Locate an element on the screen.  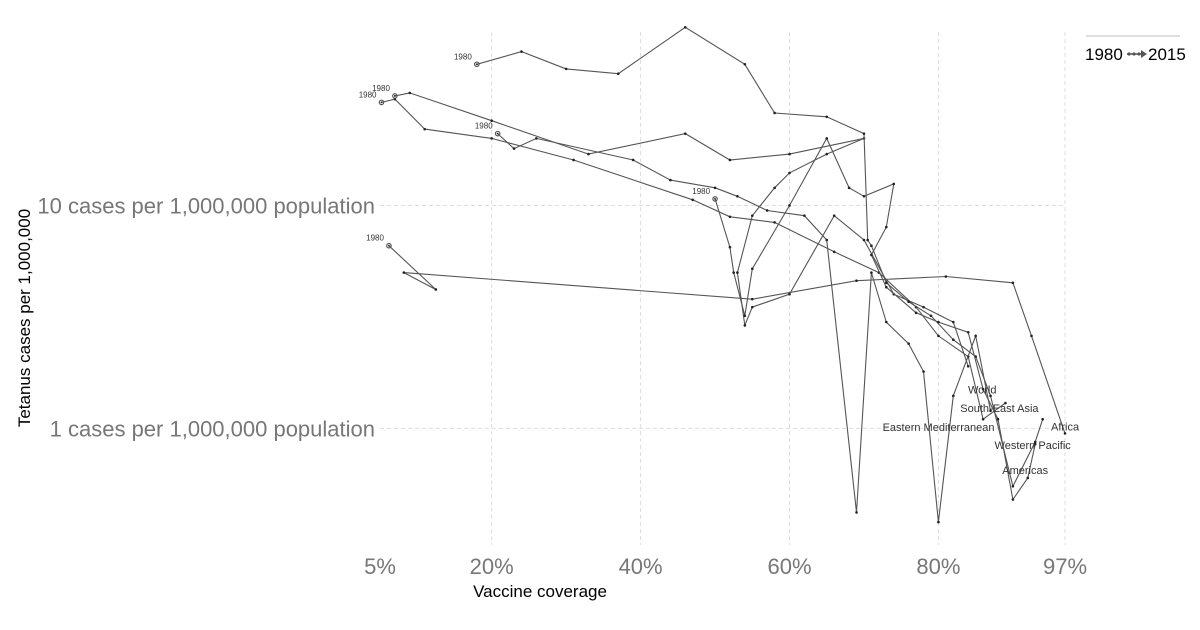
x-tick-label: 20% is located at coordinates (492, 566).